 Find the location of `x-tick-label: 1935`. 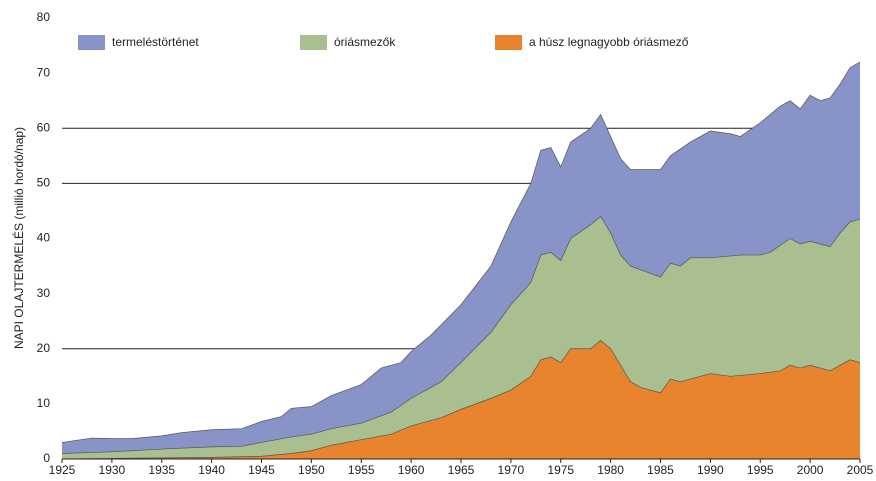

x-tick-label: 1935 is located at coordinates (161, 470).